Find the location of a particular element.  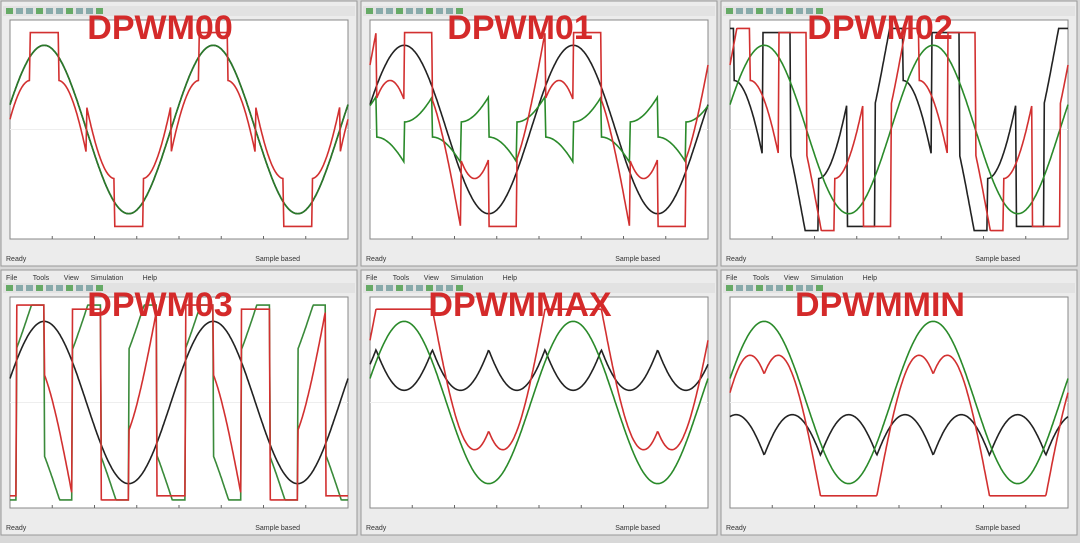

panel-title: DPWMMAX is located at coordinates (520, 305).